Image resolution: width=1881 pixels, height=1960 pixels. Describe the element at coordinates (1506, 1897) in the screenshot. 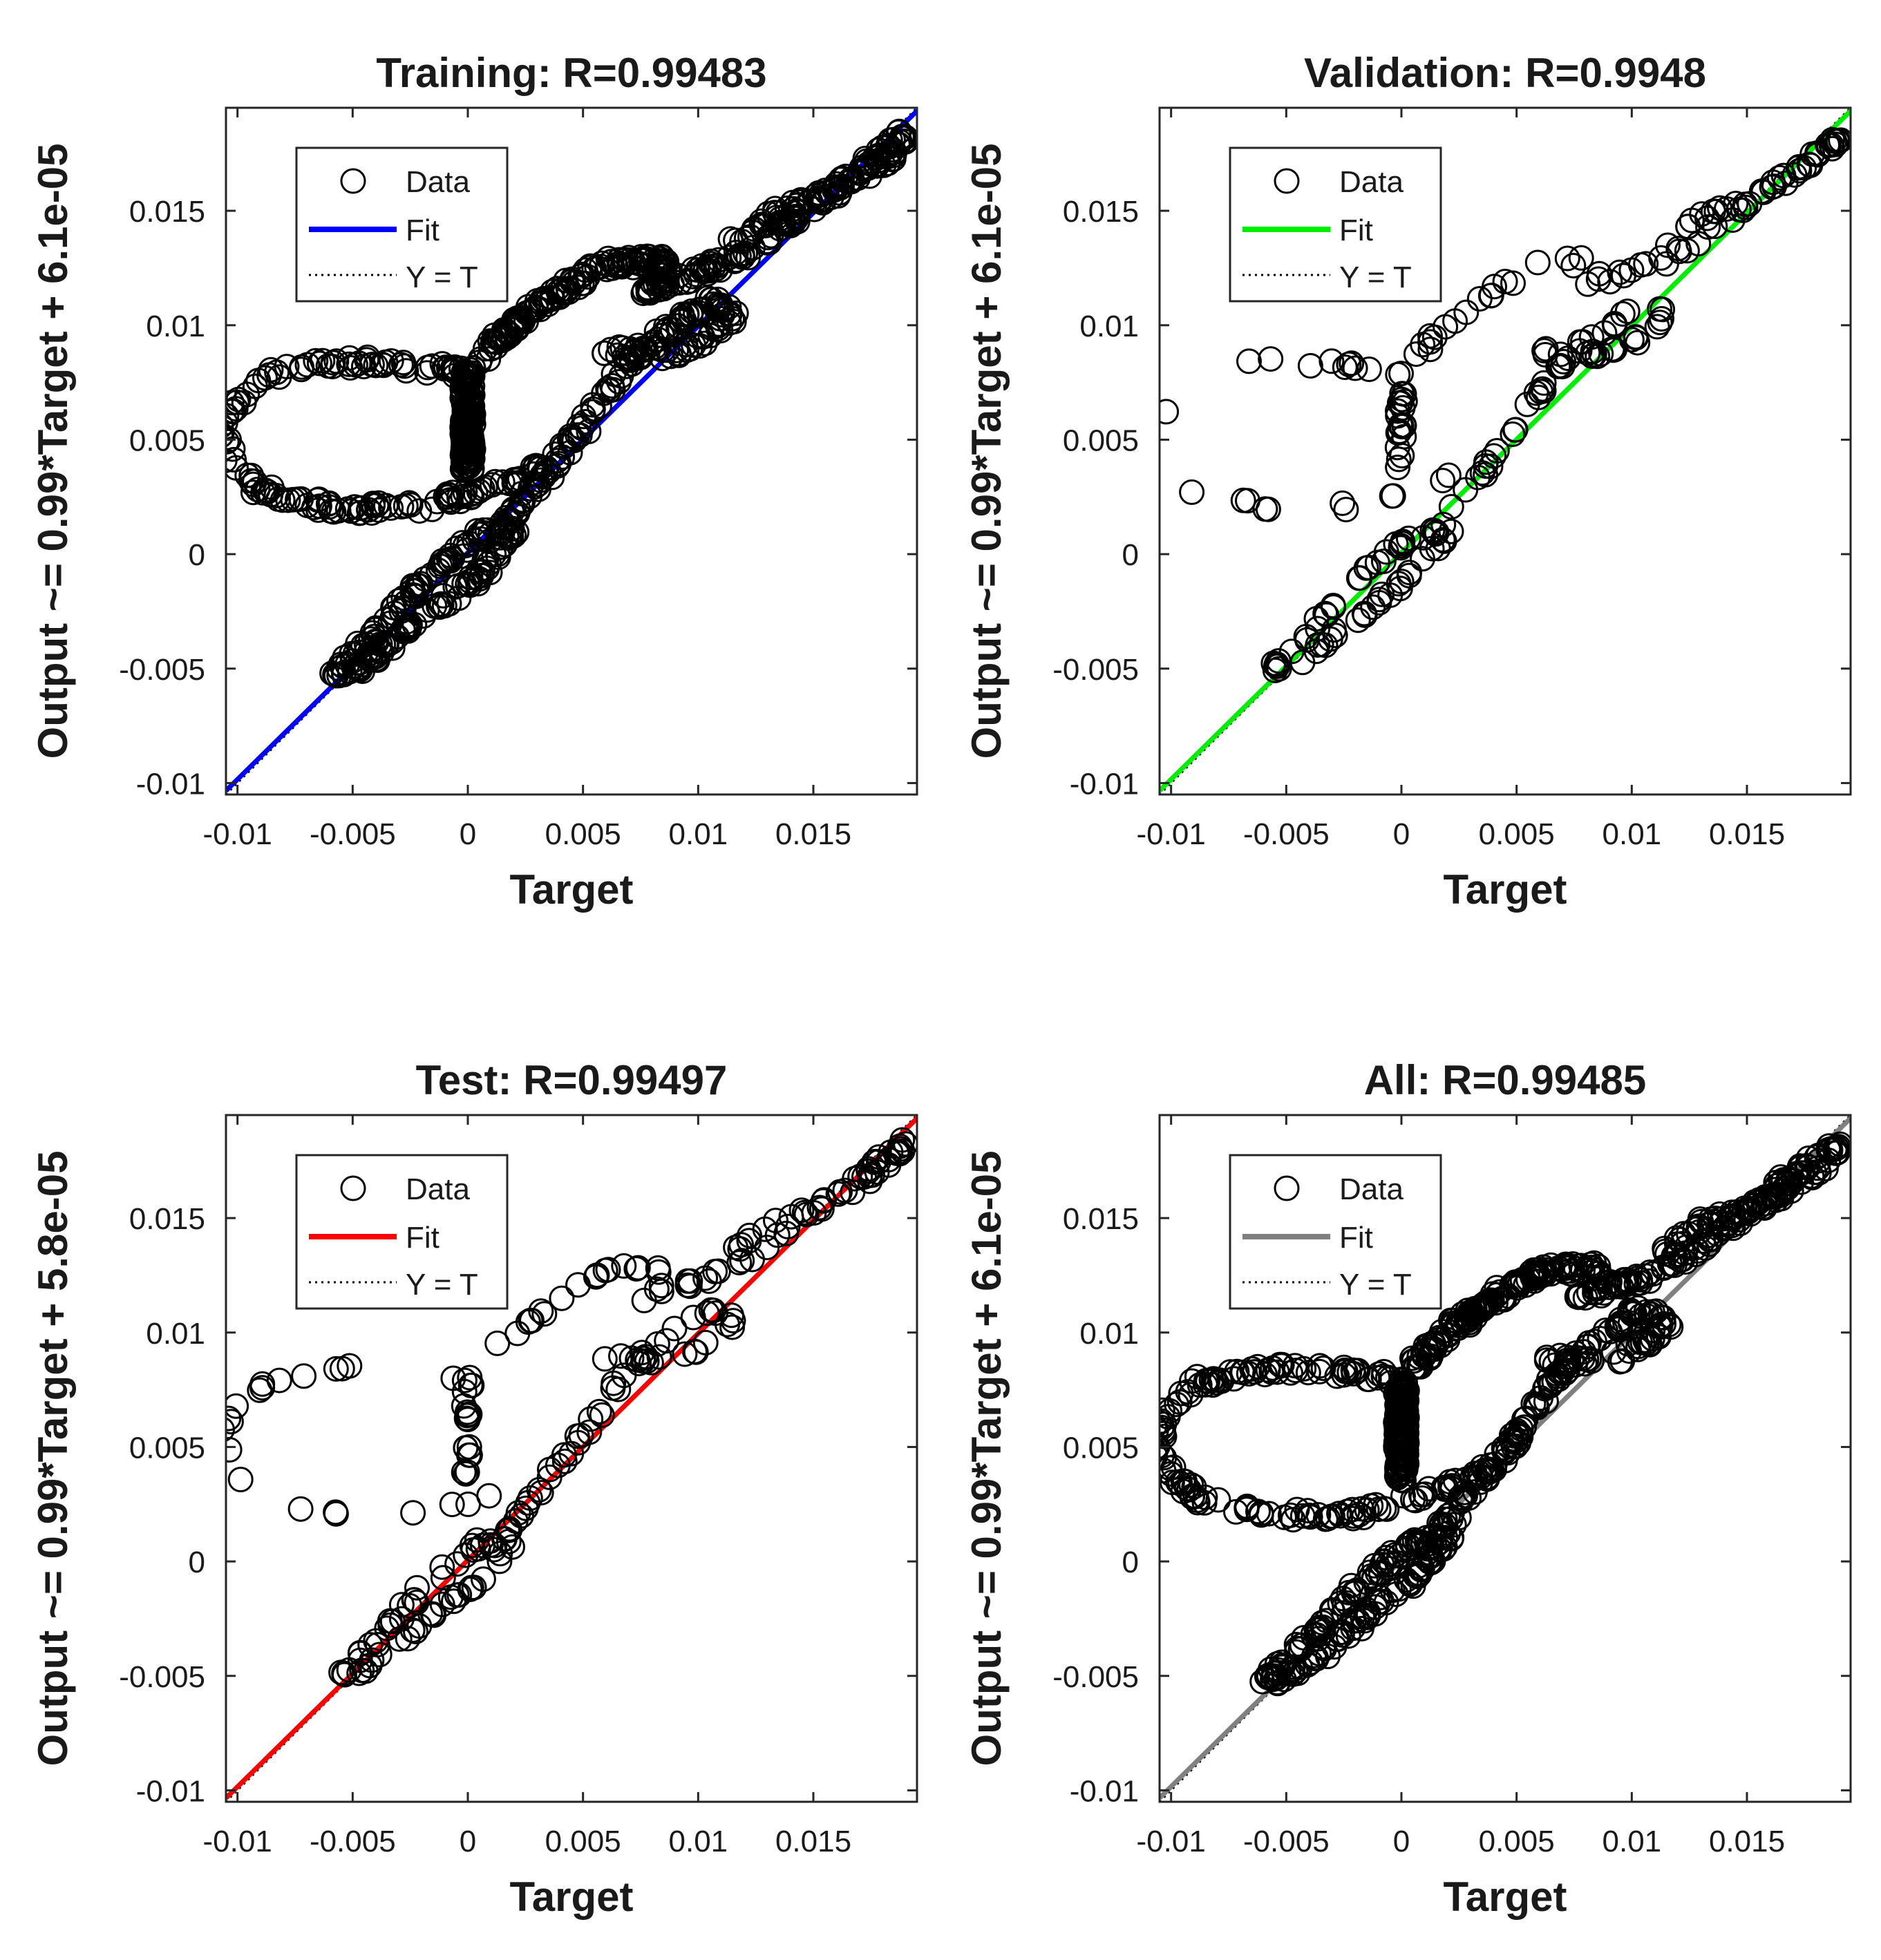

I see `x-axis-label: Target` at that location.